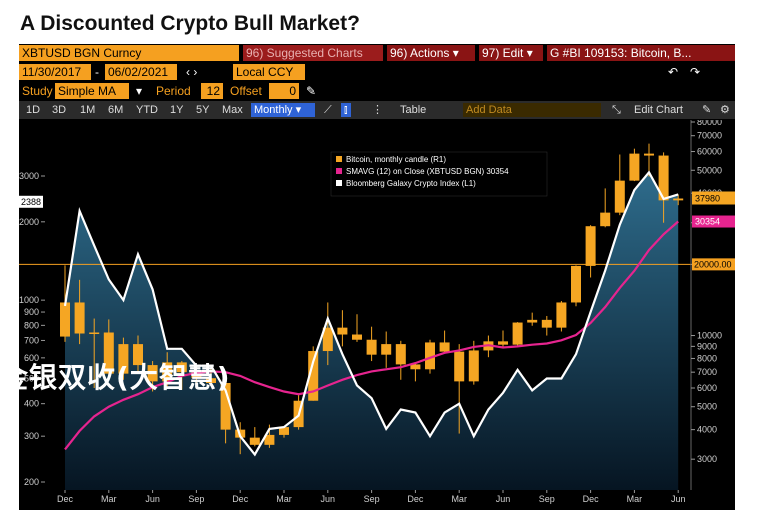  I want to click on left-tick-label: 500, so click(31, 378).